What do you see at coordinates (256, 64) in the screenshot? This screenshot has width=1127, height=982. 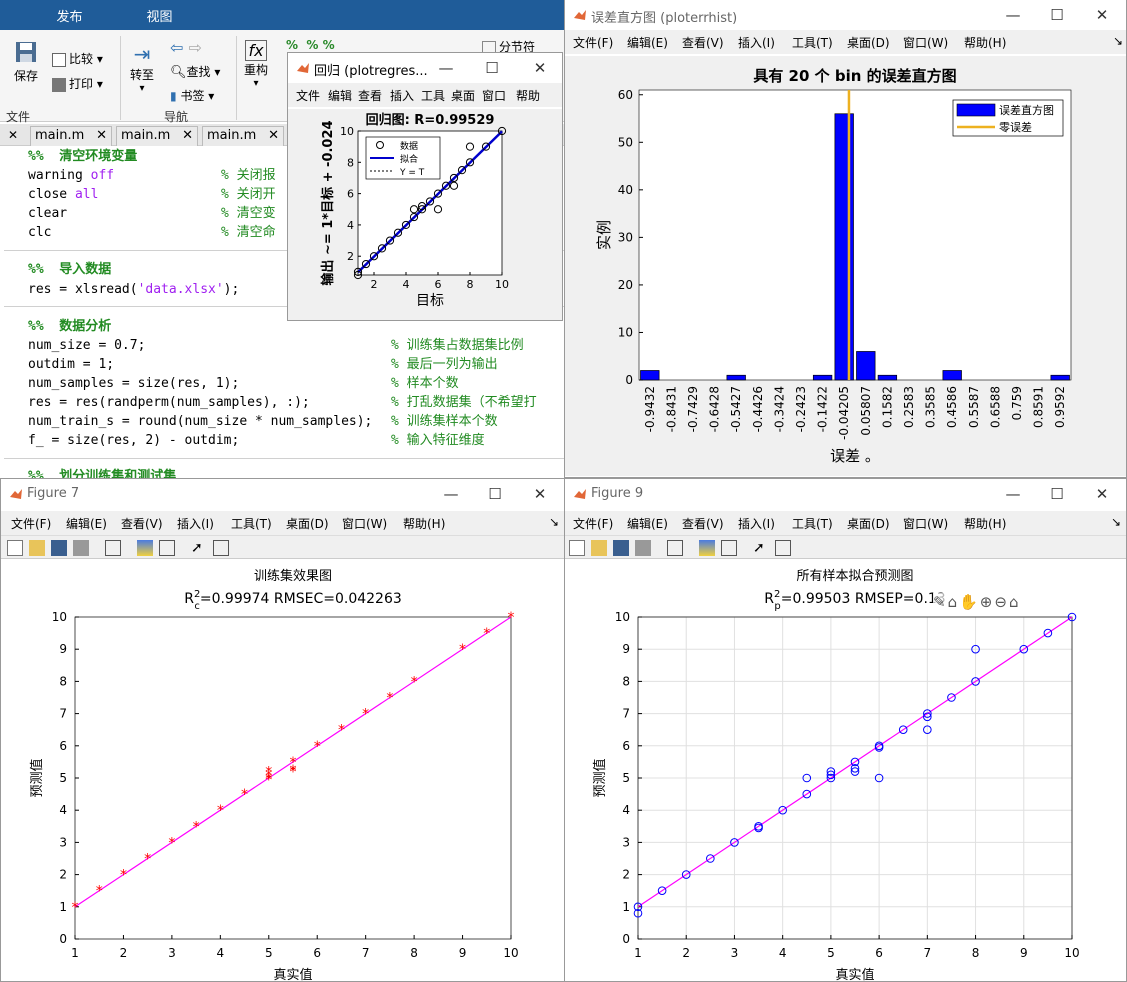 I see `refactor-button: fx 重构 ▾` at bounding box center [256, 64].